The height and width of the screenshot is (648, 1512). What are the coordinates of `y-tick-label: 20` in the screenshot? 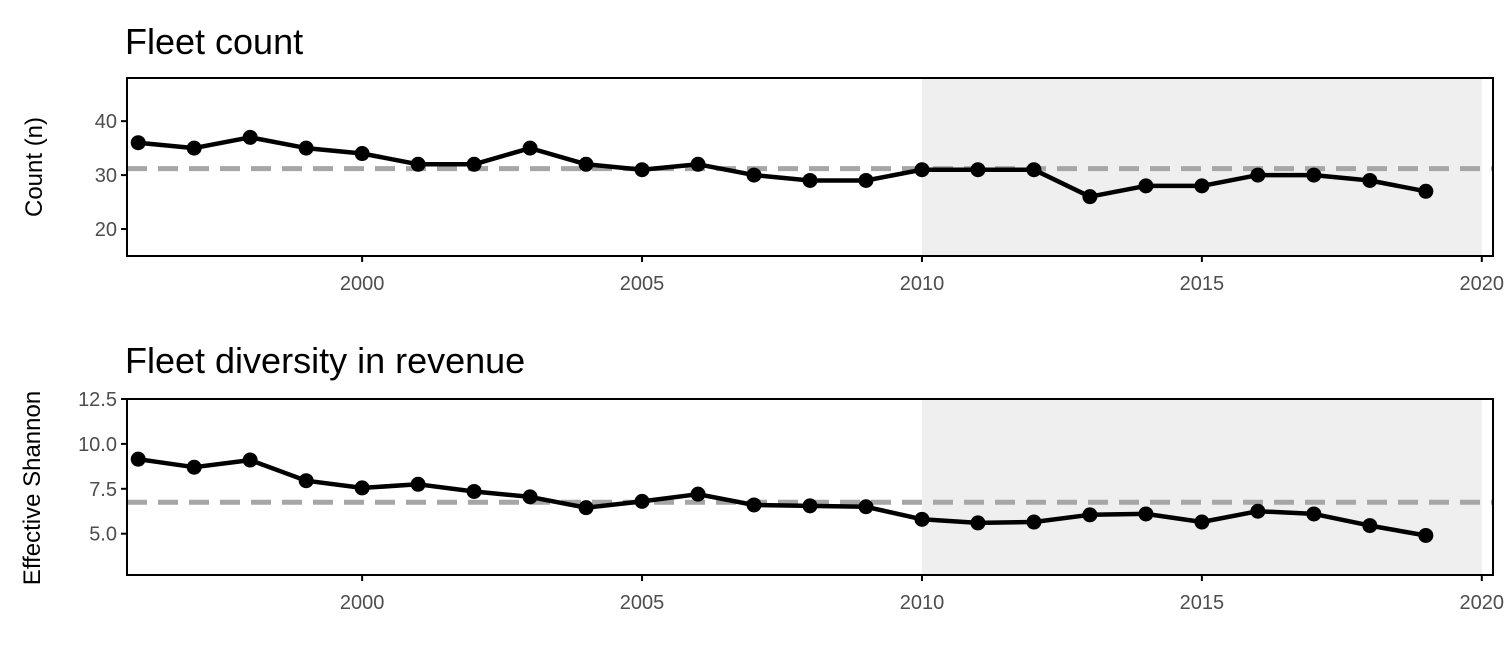 It's located at (106, 230).